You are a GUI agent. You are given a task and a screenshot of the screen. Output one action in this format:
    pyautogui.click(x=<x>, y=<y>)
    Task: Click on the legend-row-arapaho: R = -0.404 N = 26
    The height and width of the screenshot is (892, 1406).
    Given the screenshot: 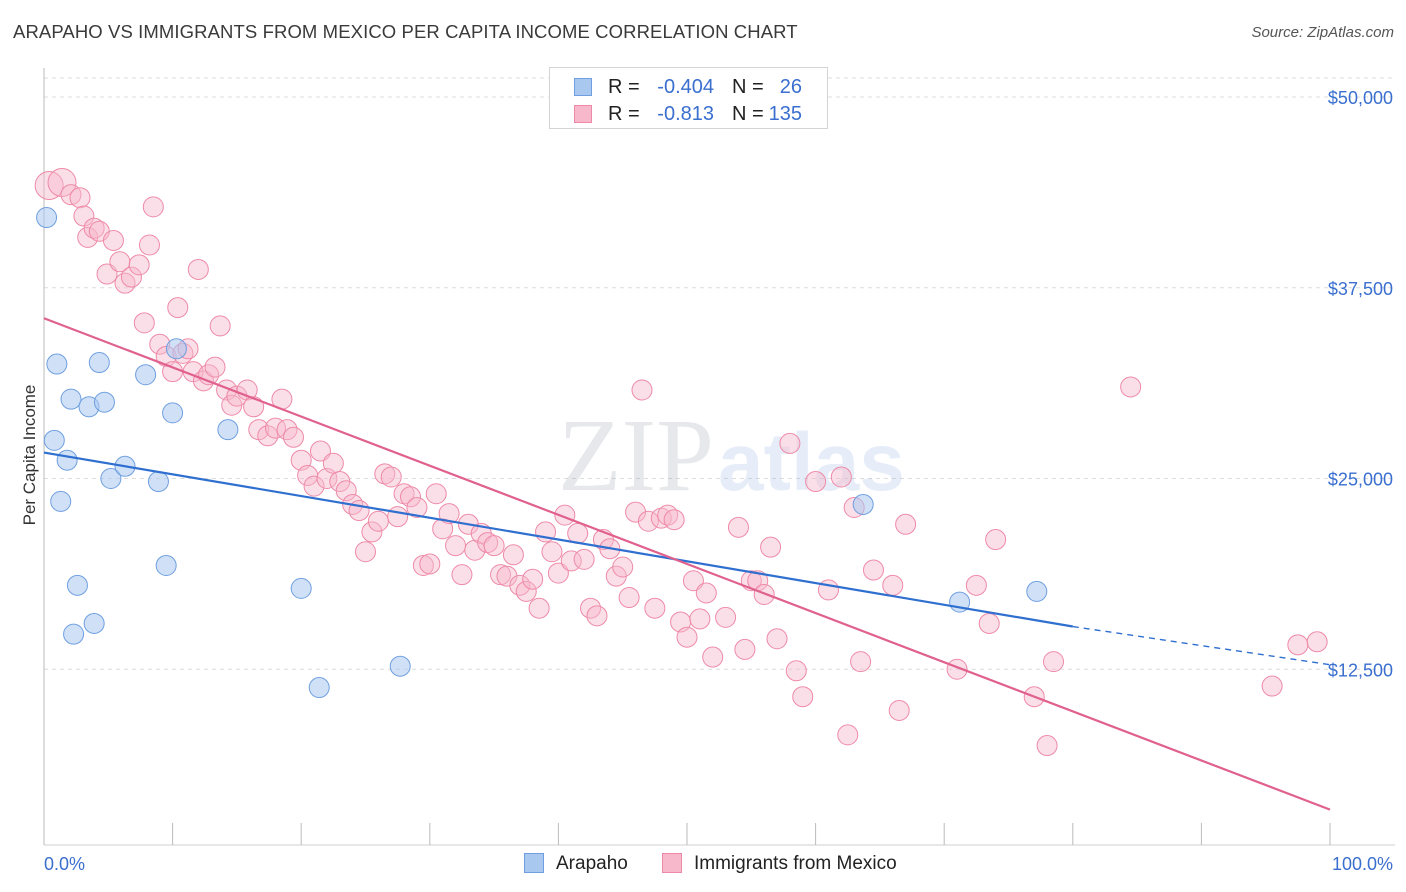 What is the action you would take?
    pyautogui.click(x=688, y=87)
    